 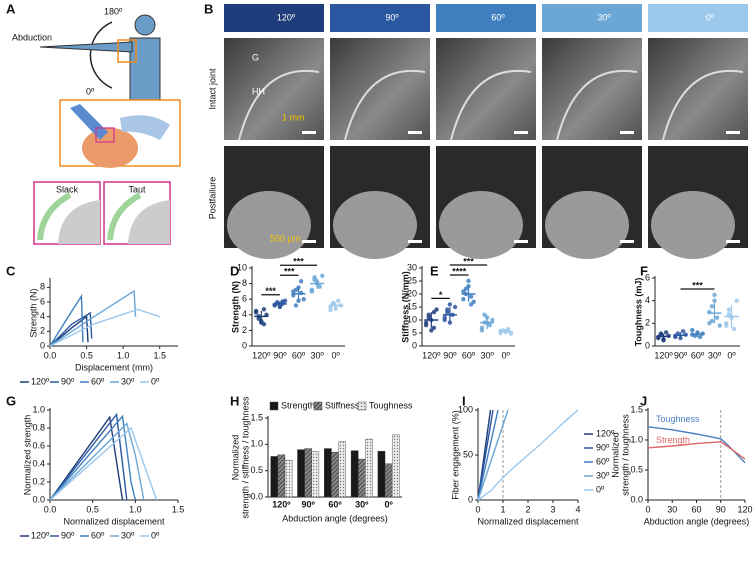 I want to click on y-tick-label: 20, so click(x=412, y=293).